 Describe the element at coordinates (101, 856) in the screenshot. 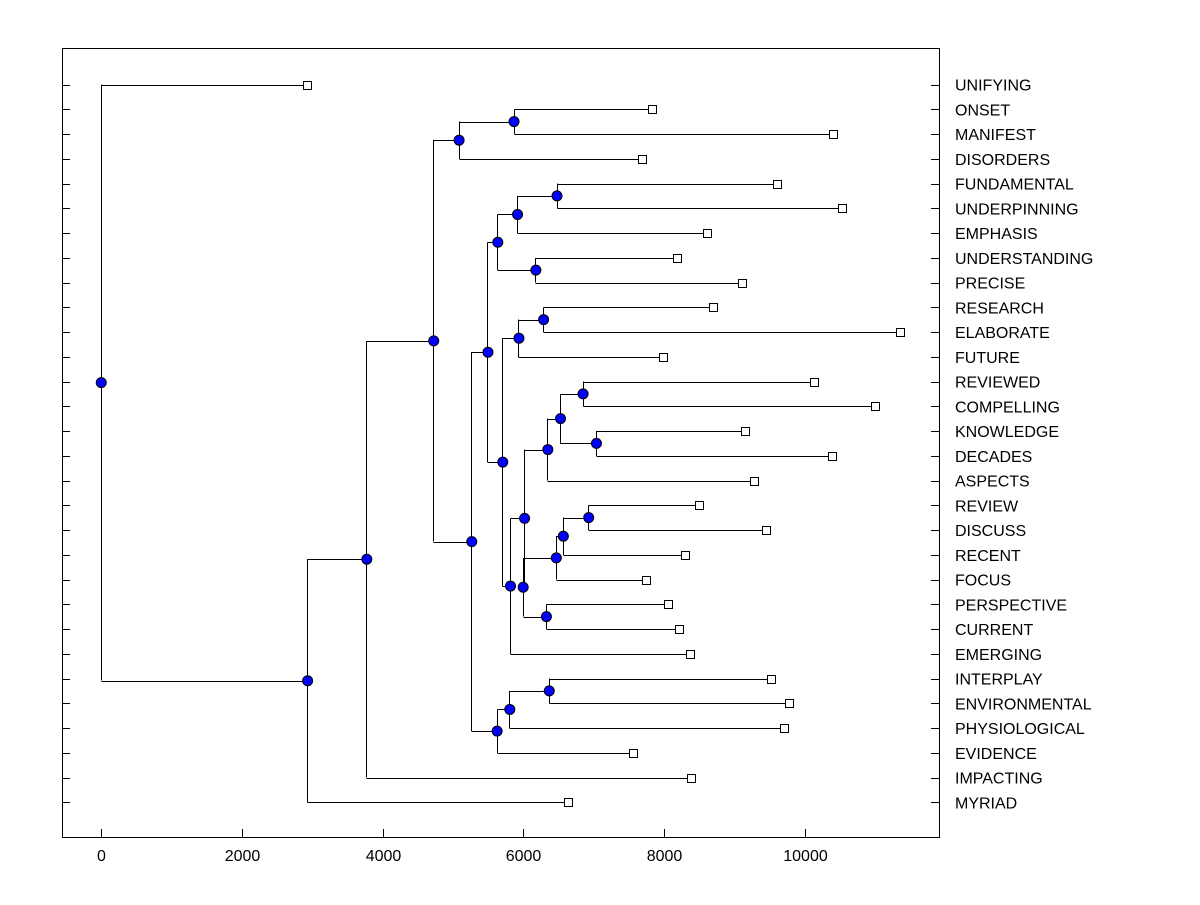

I see `x-tick-label: 0` at that location.